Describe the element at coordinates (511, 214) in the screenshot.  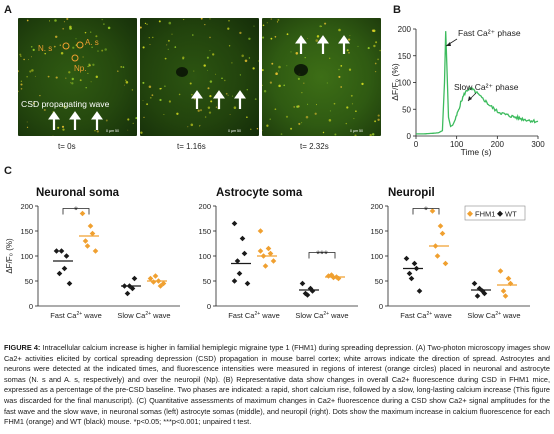
I see `legend-wt-label: WT` at that location.